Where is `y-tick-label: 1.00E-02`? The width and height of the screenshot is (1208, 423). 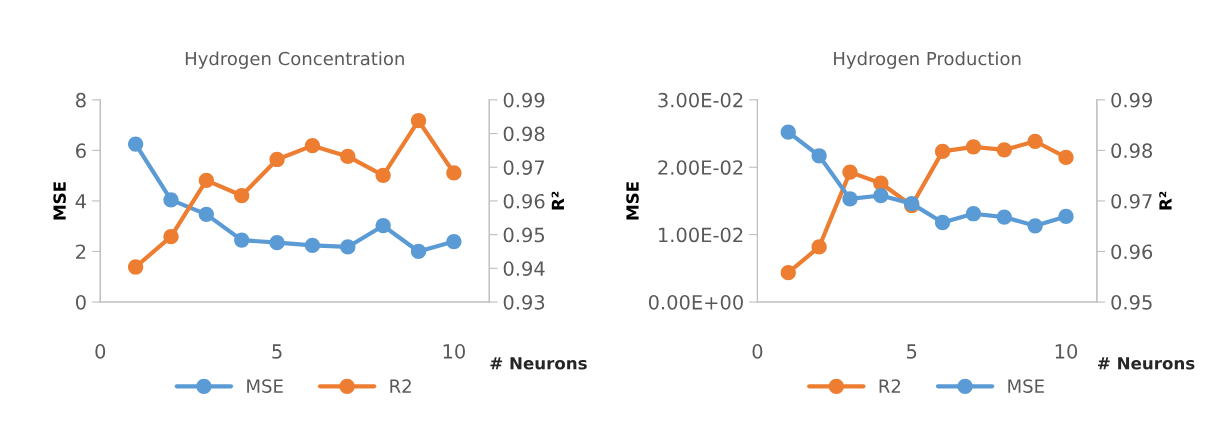
y-tick-label: 1.00E-02 is located at coordinates (701, 235).